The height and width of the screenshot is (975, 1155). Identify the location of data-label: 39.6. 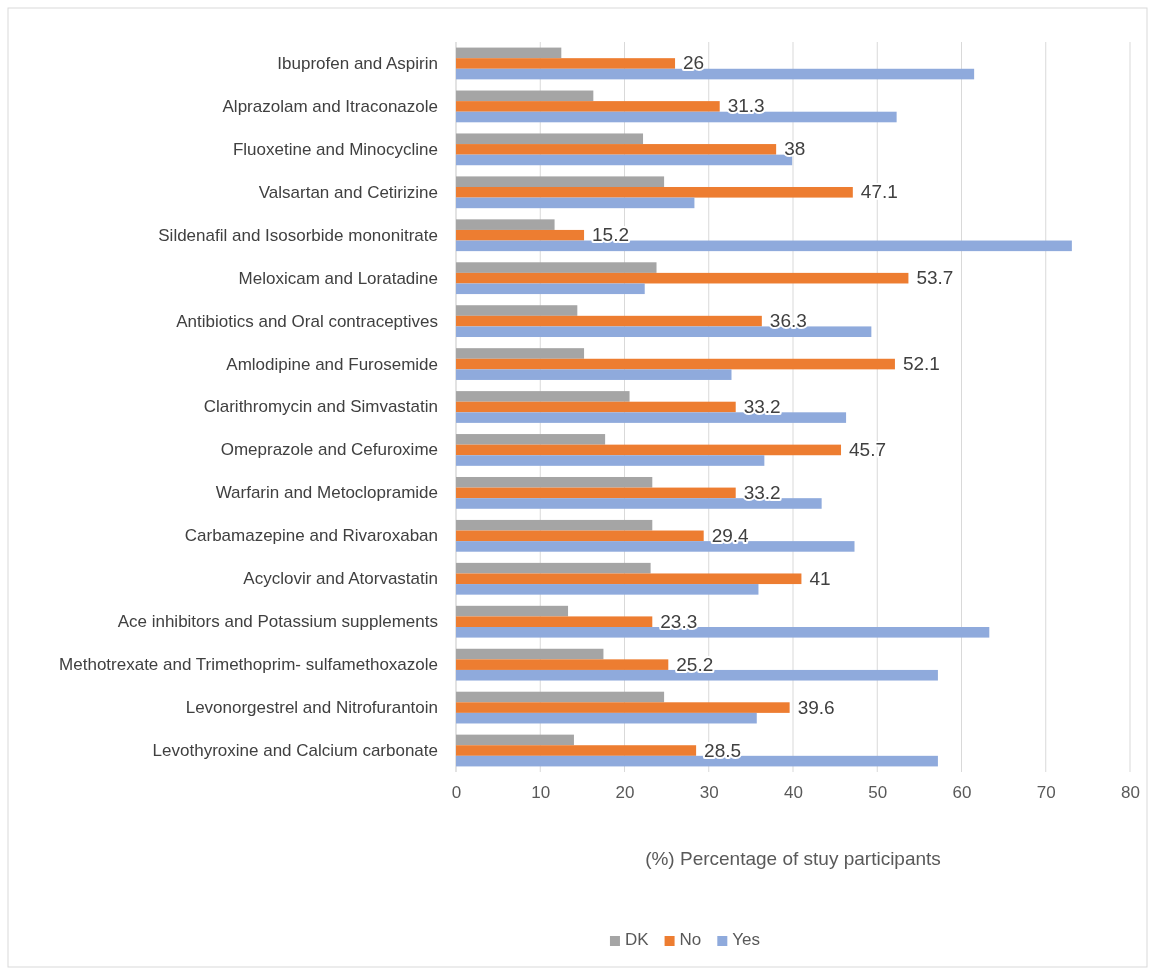
(816, 707).